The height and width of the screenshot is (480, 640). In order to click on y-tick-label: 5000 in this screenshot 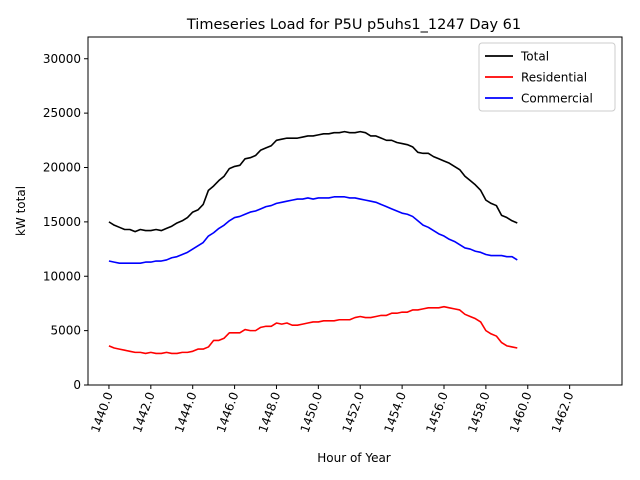, I will do `click(65, 331)`.